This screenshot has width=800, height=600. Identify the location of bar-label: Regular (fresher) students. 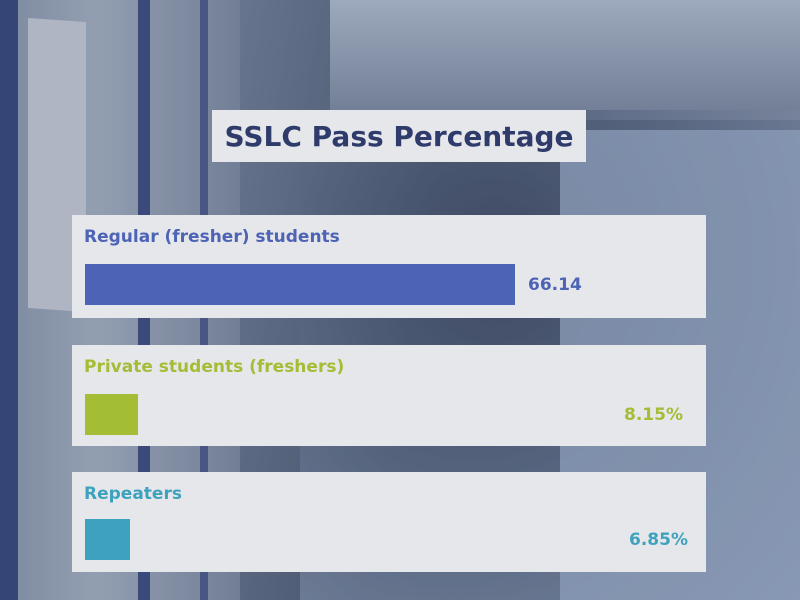
(212, 237).